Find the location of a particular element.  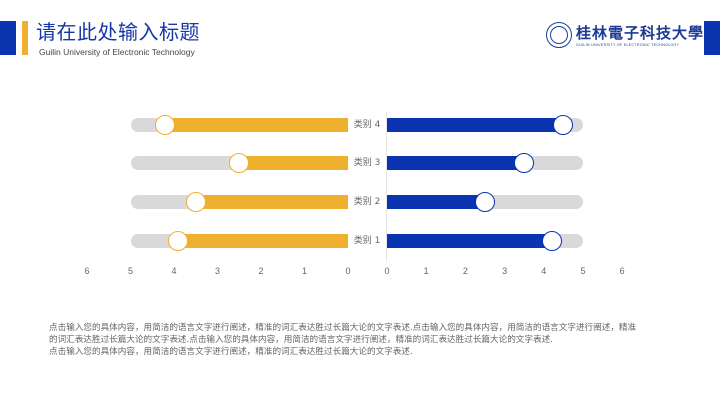

right-axis-tick: 5 is located at coordinates (583, 271).